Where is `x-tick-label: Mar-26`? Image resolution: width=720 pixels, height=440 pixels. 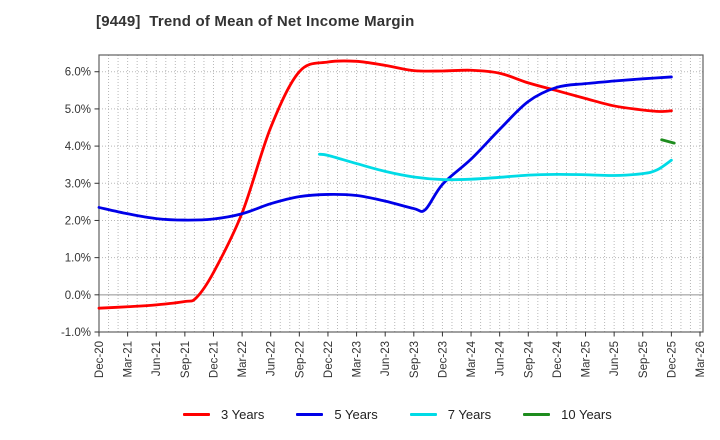 x-tick-label: Mar-26 is located at coordinates (701, 359).